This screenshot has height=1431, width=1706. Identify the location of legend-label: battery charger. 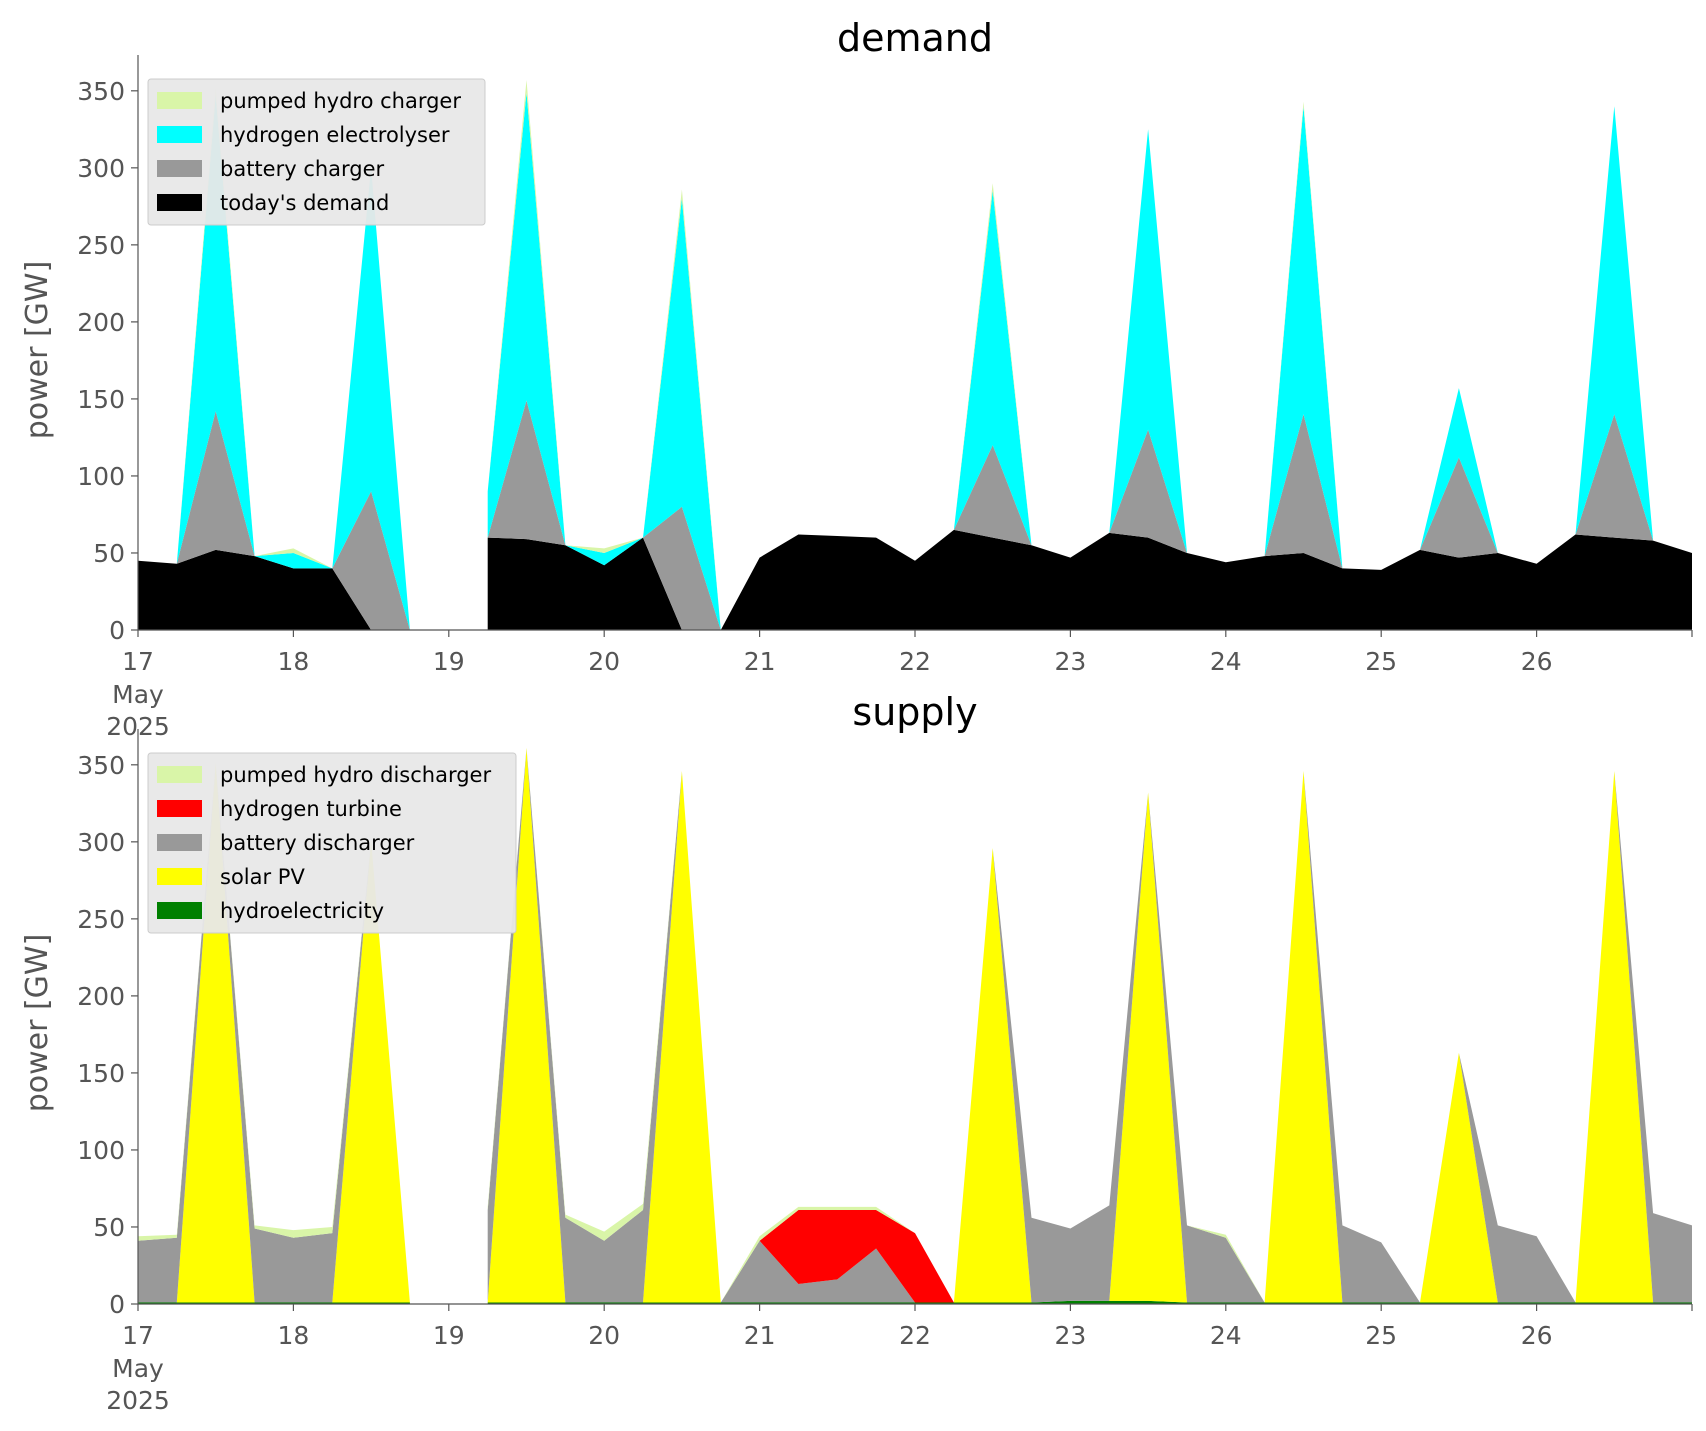
(302, 169).